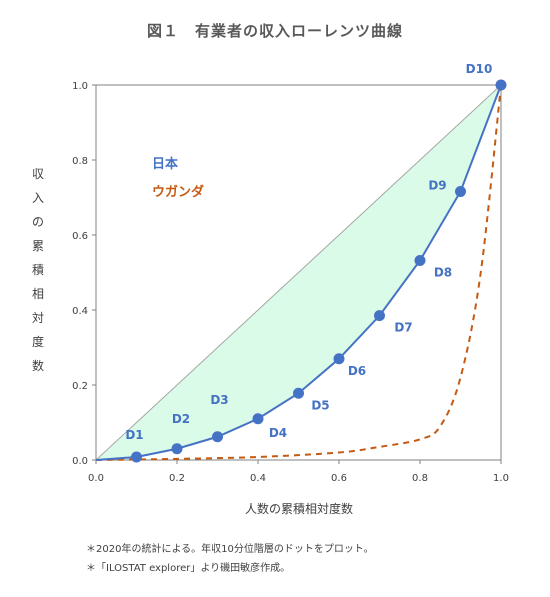 The width and height of the screenshot is (550, 597). Describe the element at coordinates (37, 270) in the screenshot. I see `y-axis-label: 収入の累積相対度数` at that location.